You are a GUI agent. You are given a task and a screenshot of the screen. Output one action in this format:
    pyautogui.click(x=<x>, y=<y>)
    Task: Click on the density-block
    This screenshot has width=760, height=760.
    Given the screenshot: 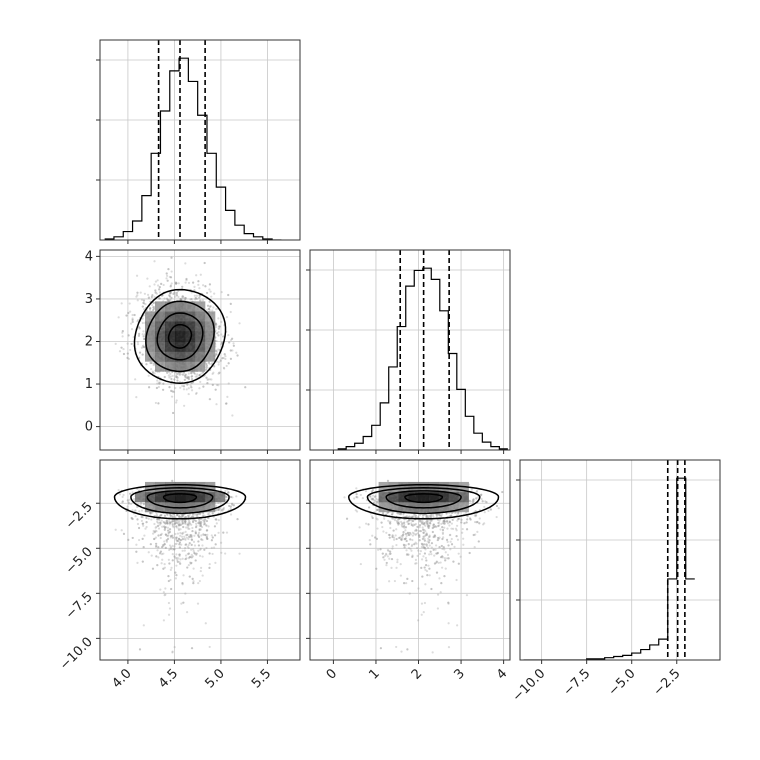 What is the action you would take?
    pyautogui.click(x=150, y=316)
    